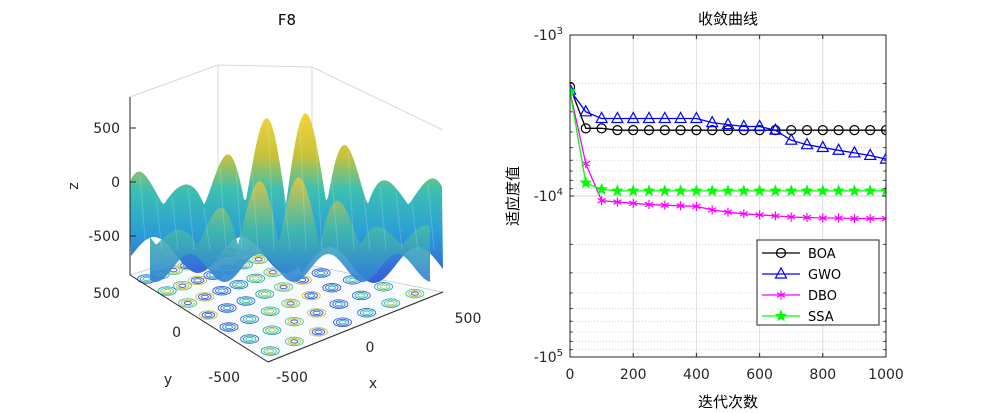  I want to click on y-tick-label: 0, so click(176, 333).